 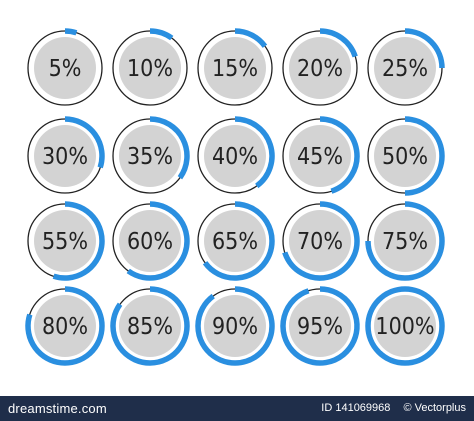 What do you see at coordinates (434, 408) in the screenshot?
I see `author-credit: © Vectorplus` at bounding box center [434, 408].